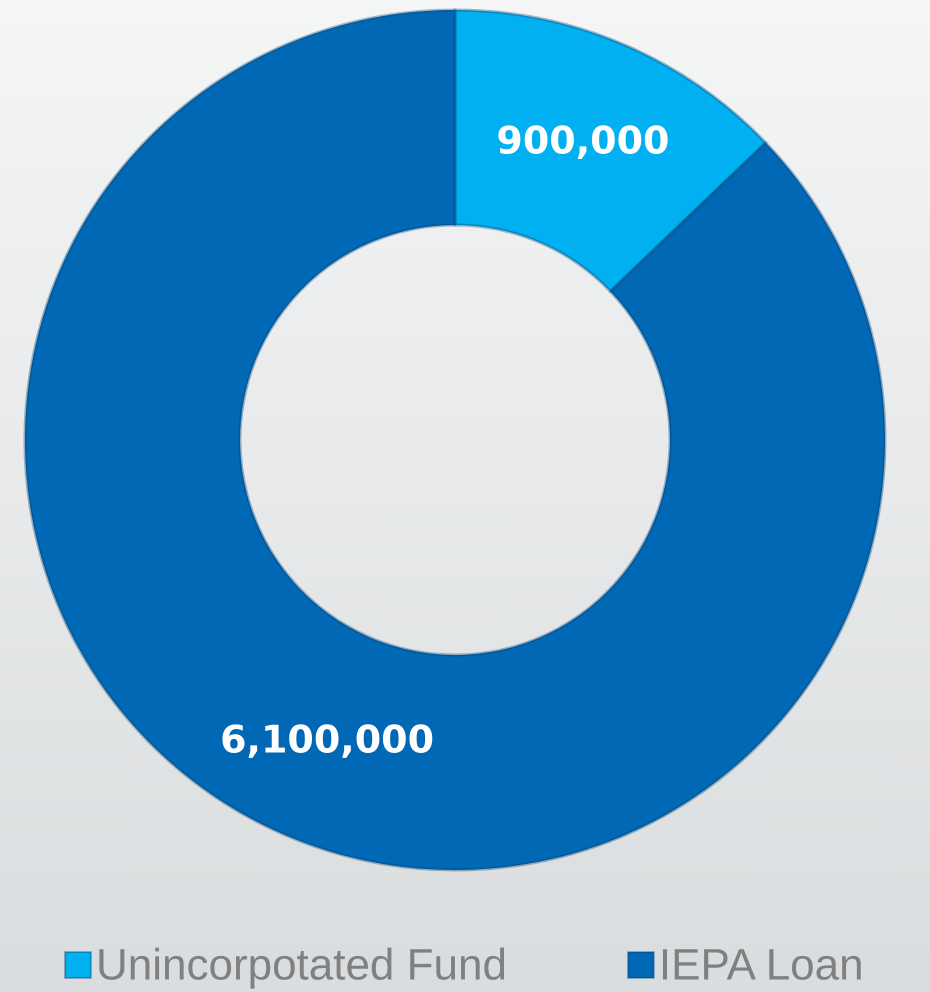 Image resolution: width=930 pixels, height=992 pixels. I want to click on data-label: 900,000, so click(583, 140).